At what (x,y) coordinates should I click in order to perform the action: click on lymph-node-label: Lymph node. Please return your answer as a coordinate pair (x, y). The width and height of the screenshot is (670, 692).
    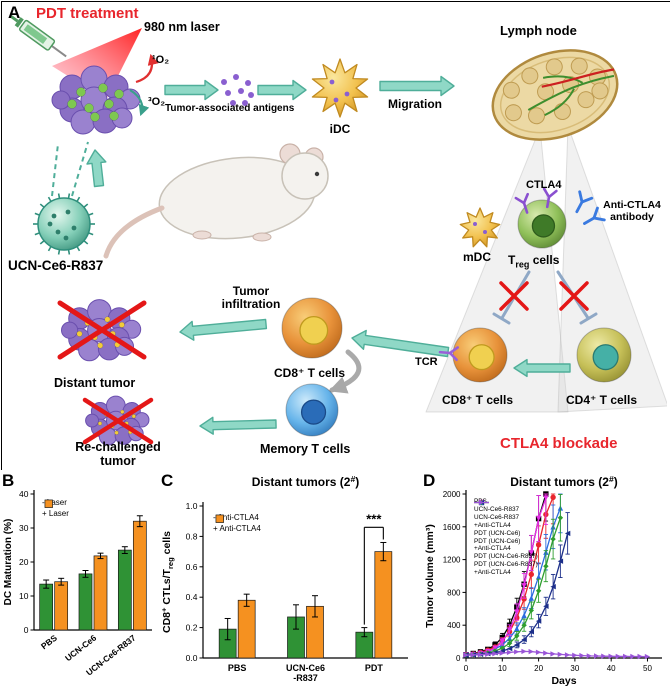
    Looking at the image, I should click on (538, 30).